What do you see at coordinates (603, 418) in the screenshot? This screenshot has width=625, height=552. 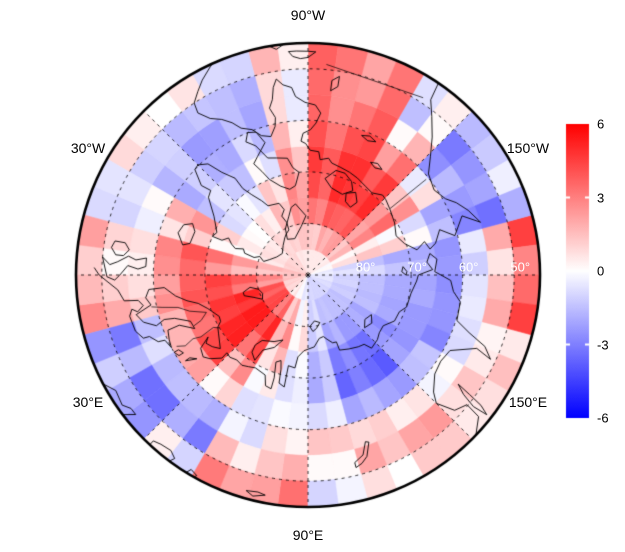 I see `colorbar-tick-m6: -6` at bounding box center [603, 418].